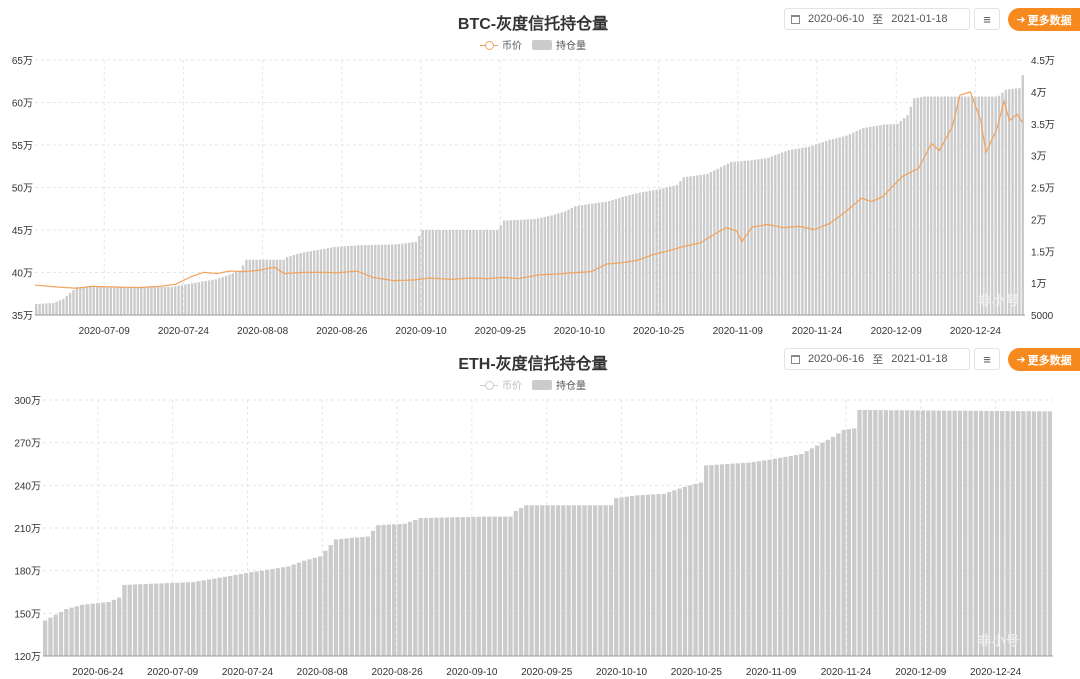 This screenshot has height=679, width=1080. What do you see at coordinates (501, 331) in the screenshot?
I see `x-tick-label: 2020-09-25` at bounding box center [501, 331].